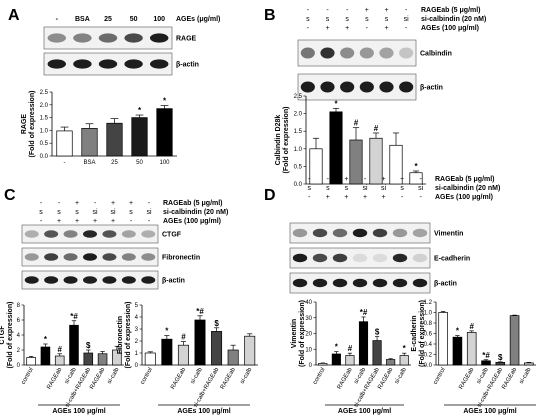 The image size is (550, 420). What do you see at coordinates (428, 335) in the screenshot?
I see `panel-d-ecadherin-y-tick-label: 0.6` at bounding box center [428, 335].